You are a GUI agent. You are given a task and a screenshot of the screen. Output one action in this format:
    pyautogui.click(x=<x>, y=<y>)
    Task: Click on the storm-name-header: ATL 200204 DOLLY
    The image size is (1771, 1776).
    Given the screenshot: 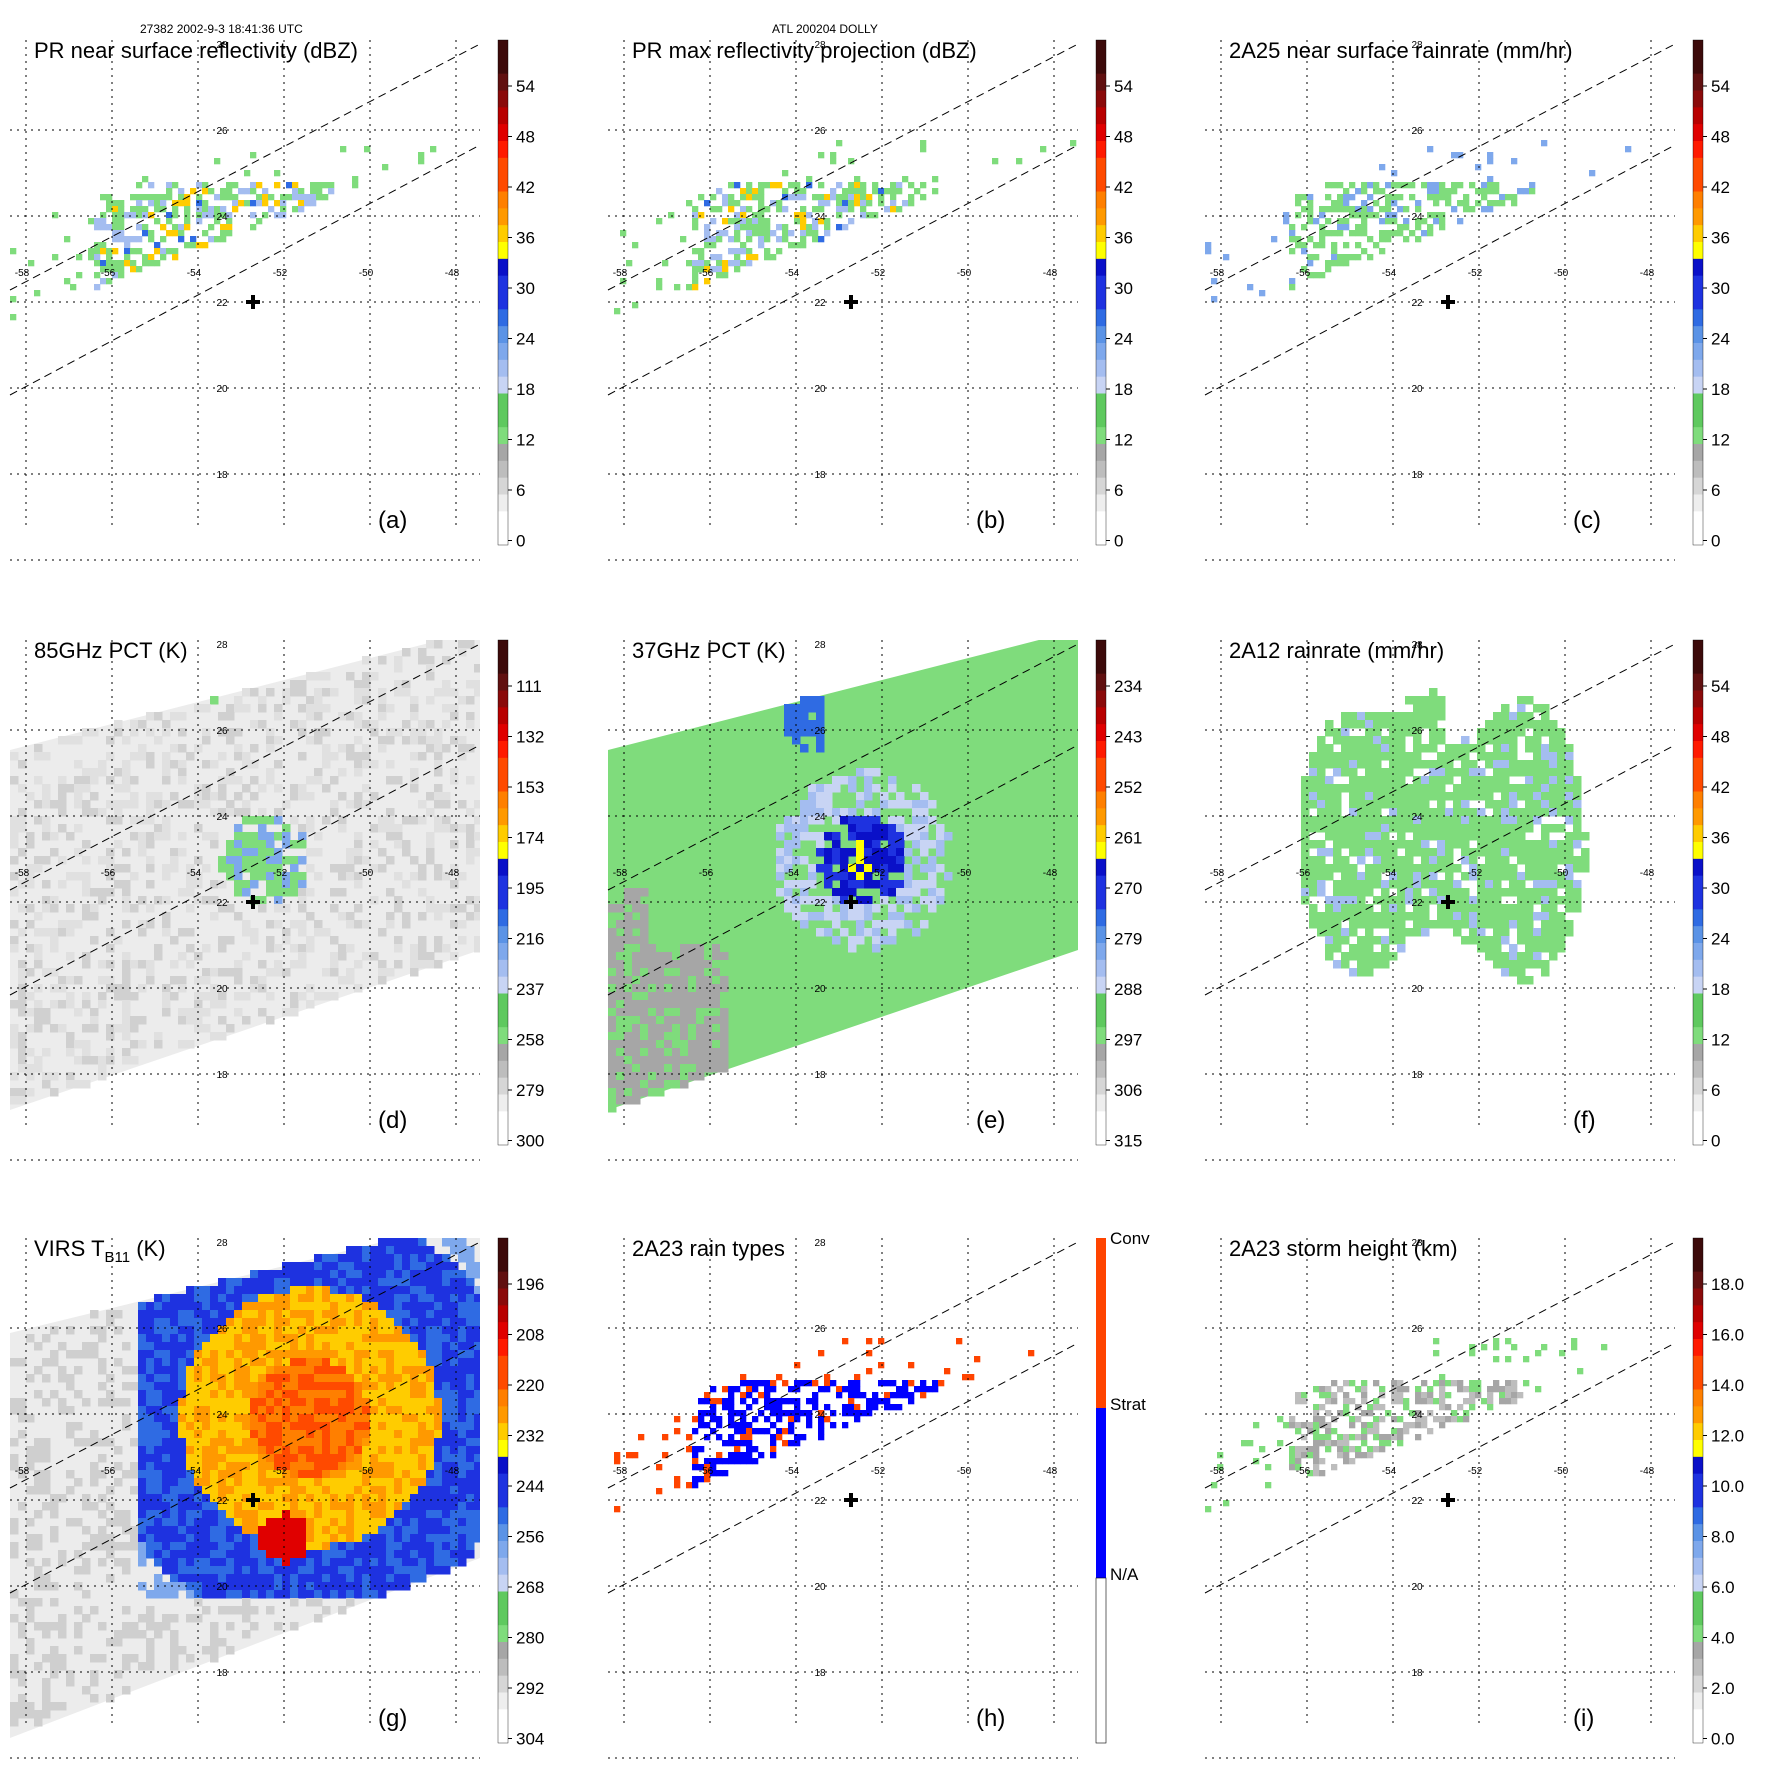 What is the action you would take?
    pyautogui.click(x=825, y=29)
    